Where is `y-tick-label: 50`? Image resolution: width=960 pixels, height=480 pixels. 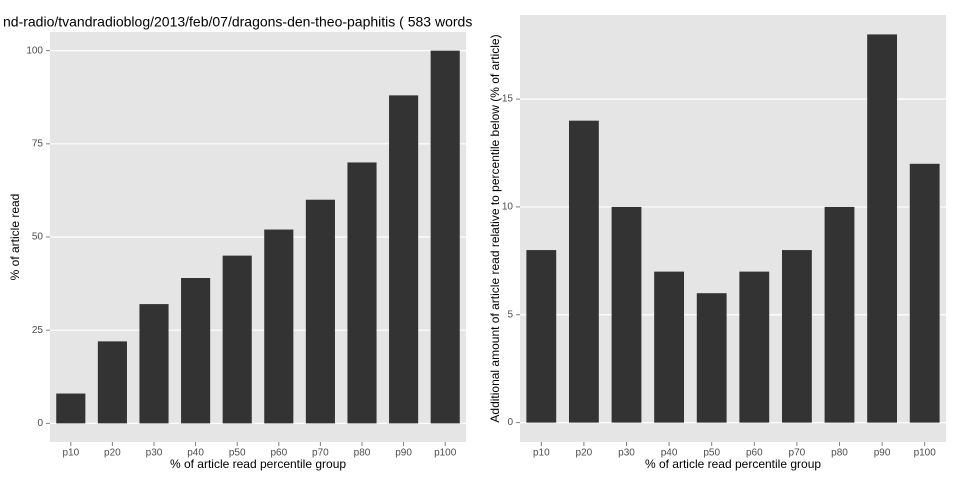
y-tick-label: 50 is located at coordinates (38, 237).